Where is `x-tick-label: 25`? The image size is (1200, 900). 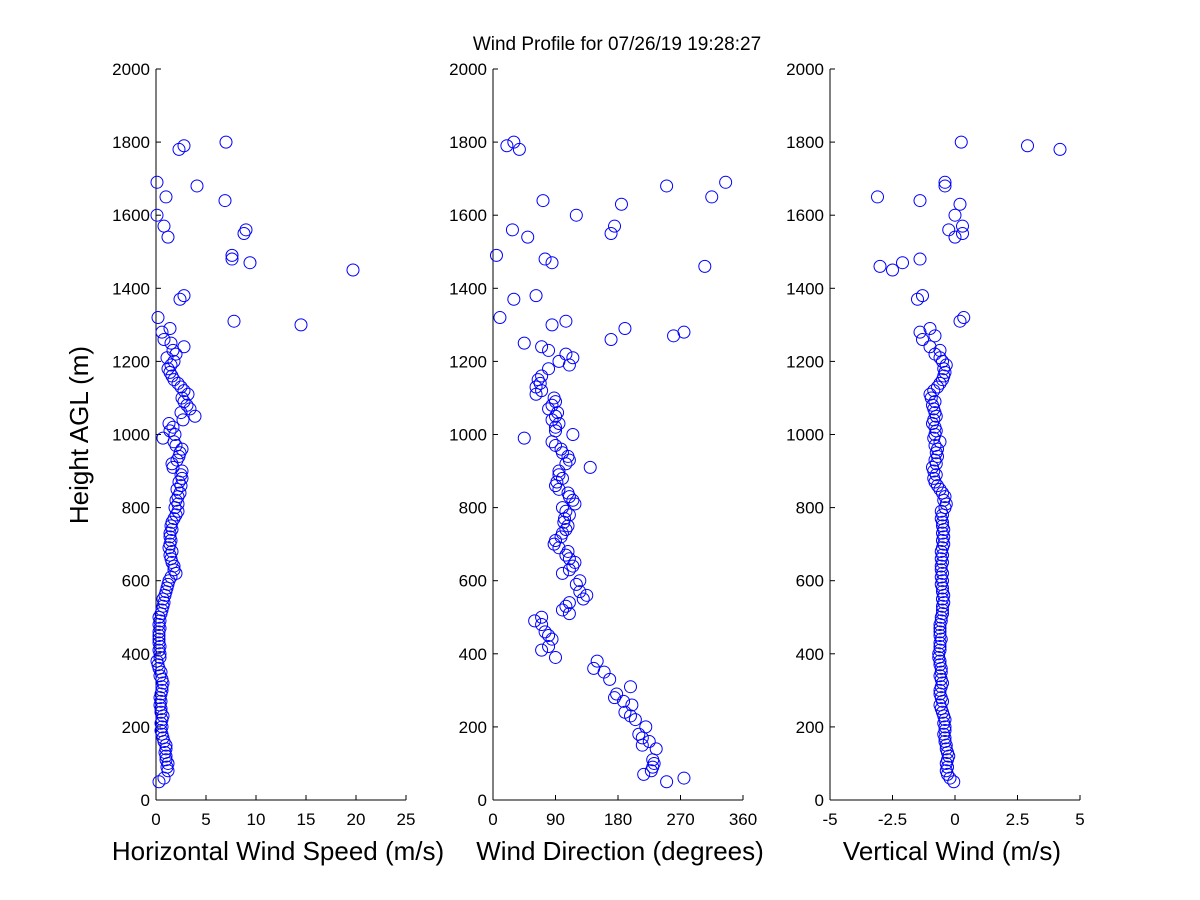
x-tick-label: 25 is located at coordinates (406, 819).